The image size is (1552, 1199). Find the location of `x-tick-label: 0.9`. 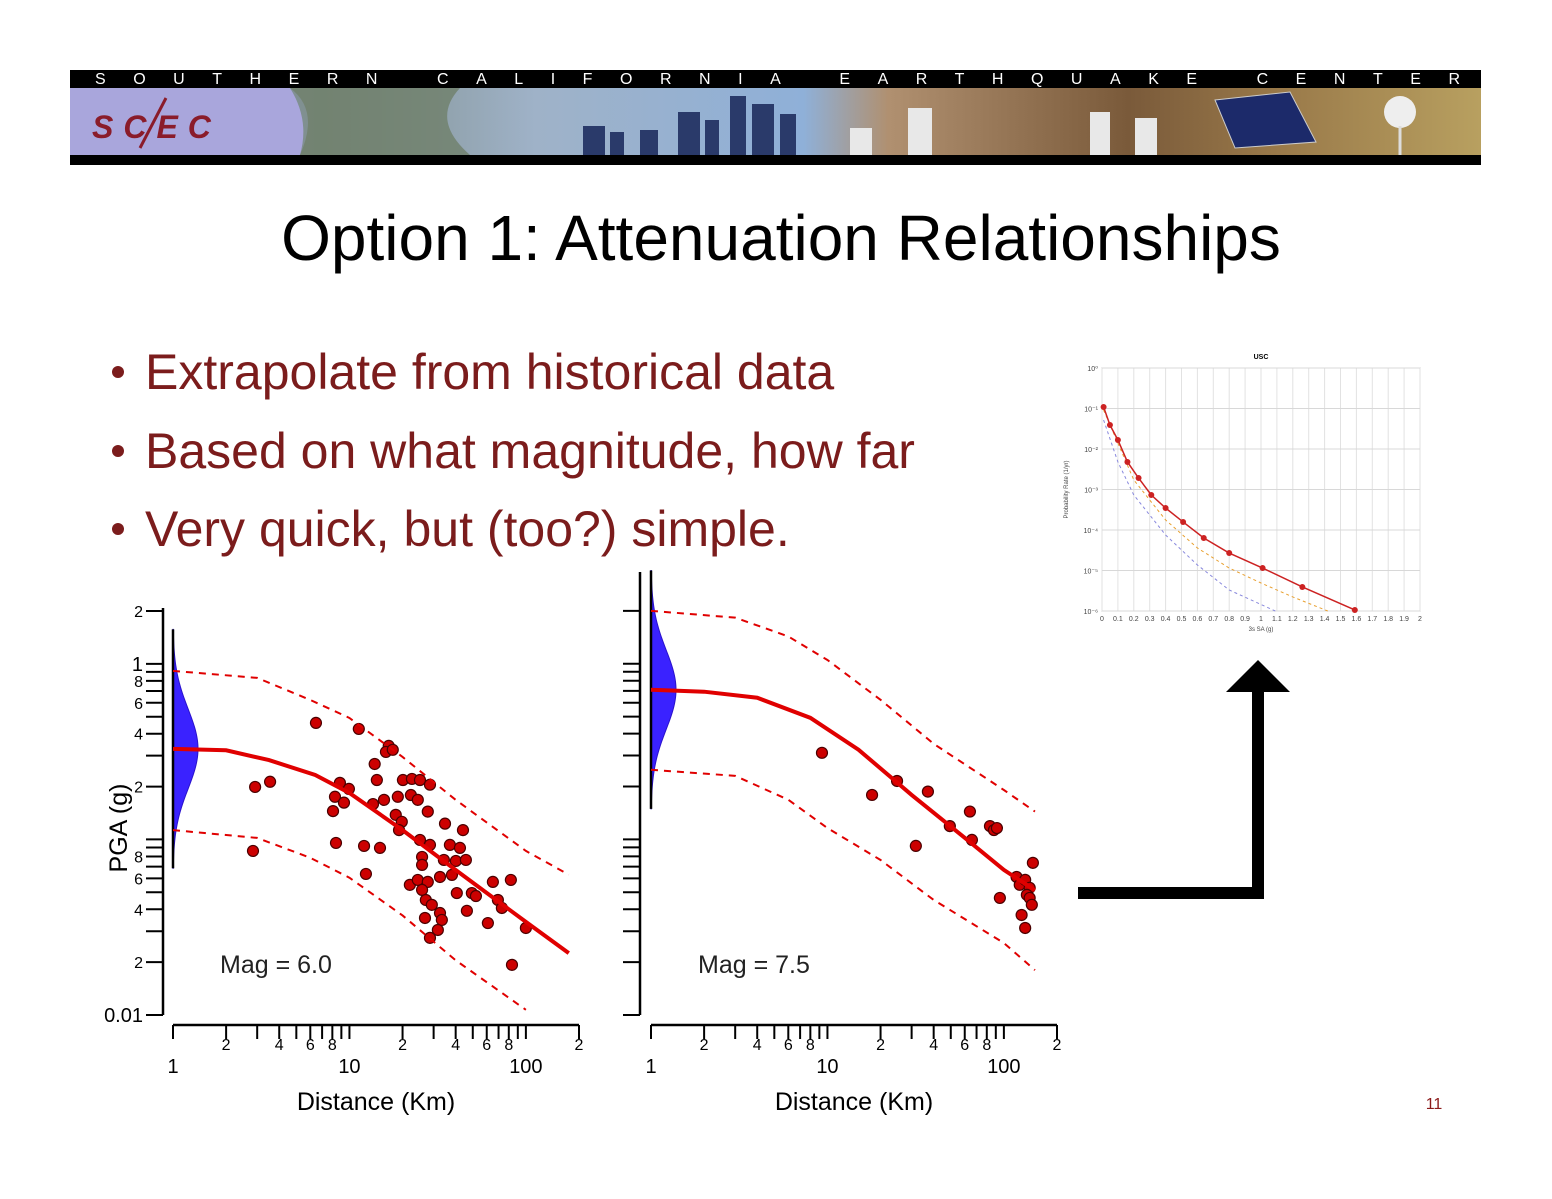

x-tick-label: 0.9 is located at coordinates (1245, 619).